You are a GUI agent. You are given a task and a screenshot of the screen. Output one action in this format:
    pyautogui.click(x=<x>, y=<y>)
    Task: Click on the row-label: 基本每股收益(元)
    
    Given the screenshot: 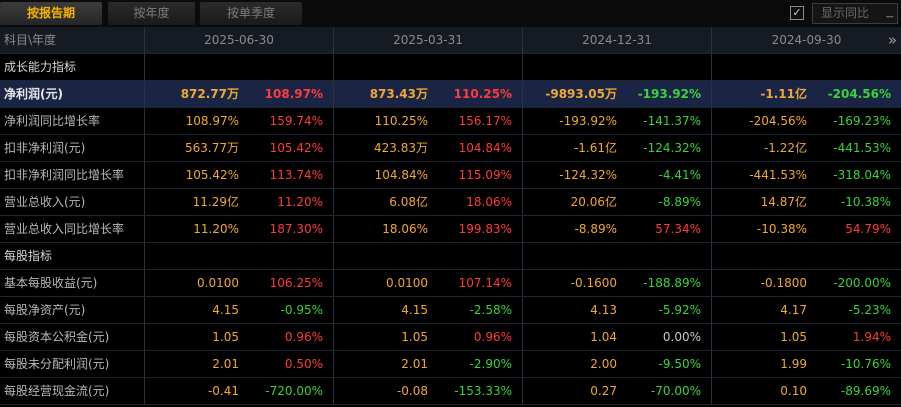 What is the action you would take?
    pyautogui.click(x=72, y=283)
    